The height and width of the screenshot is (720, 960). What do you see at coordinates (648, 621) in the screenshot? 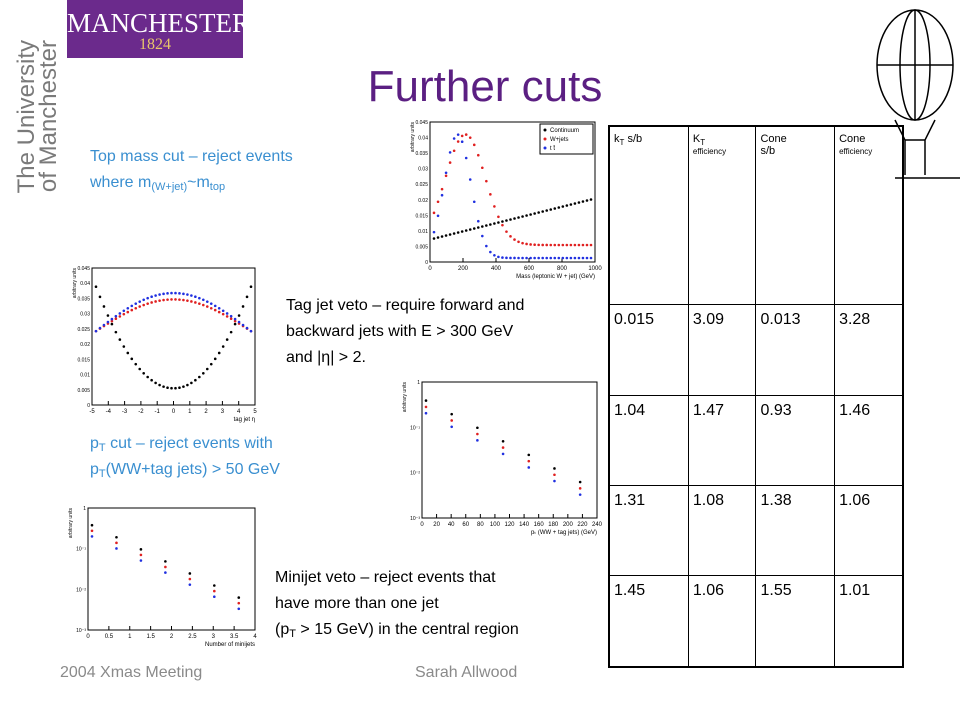
I see `table-cell: 1.45` at bounding box center [648, 621].